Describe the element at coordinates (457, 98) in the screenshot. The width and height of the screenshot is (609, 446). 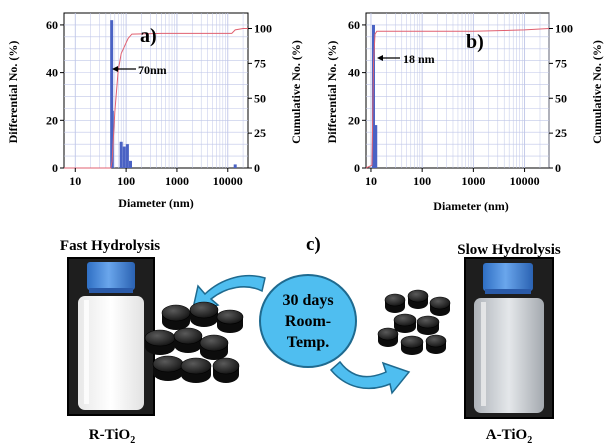
I see `cumulative-curve-b` at that location.